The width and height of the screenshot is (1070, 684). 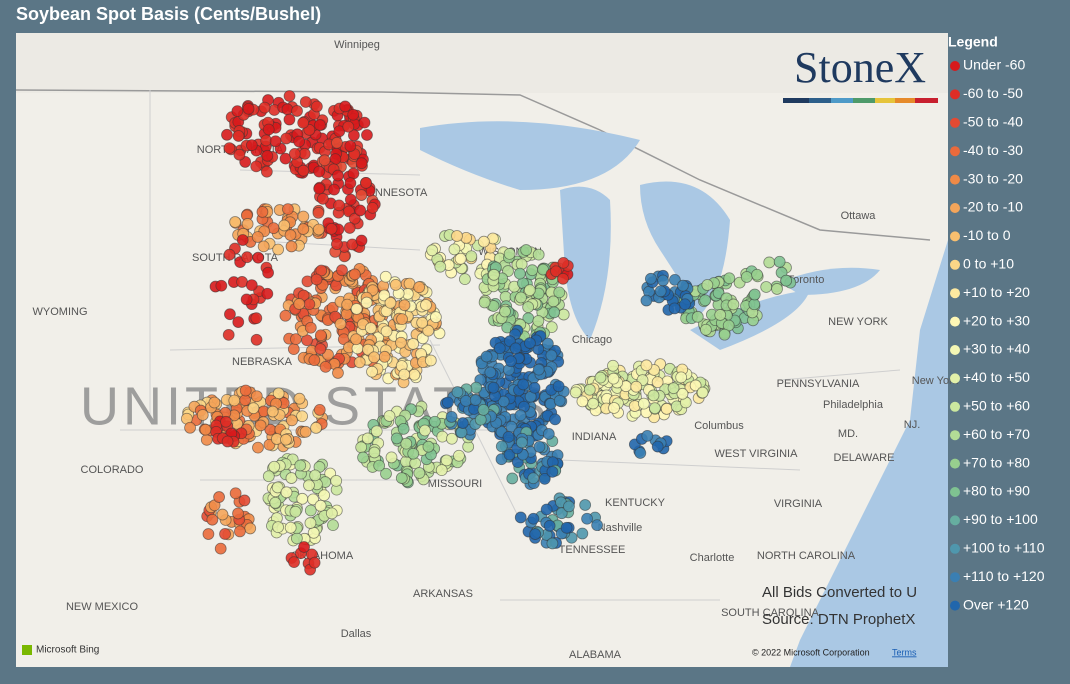 I want to click on place-label: WYOMING, so click(x=60, y=312).